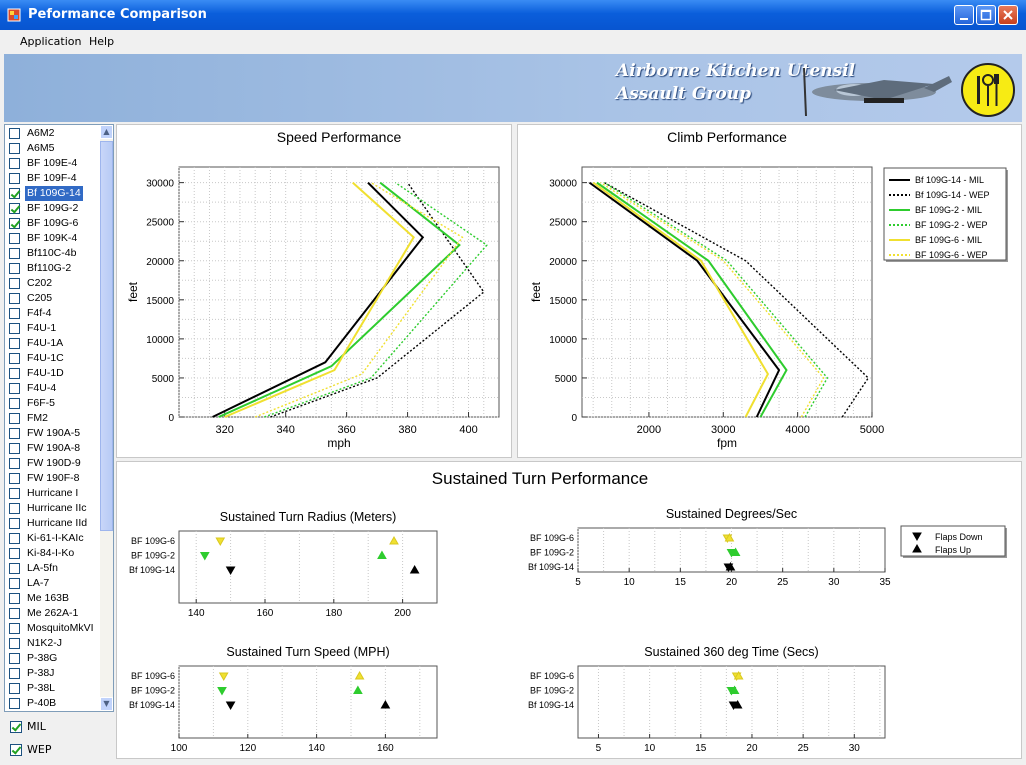  I want to click on aircraft-item: F4U-4, so click(53, 388).